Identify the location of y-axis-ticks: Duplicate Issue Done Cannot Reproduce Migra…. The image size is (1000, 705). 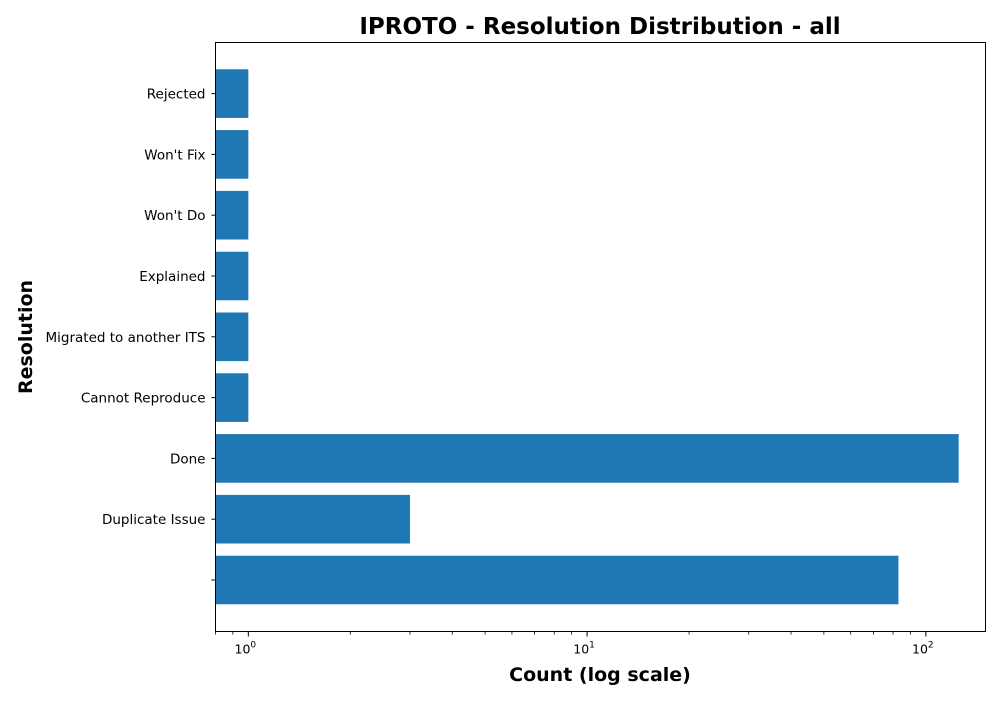
(131, 334).